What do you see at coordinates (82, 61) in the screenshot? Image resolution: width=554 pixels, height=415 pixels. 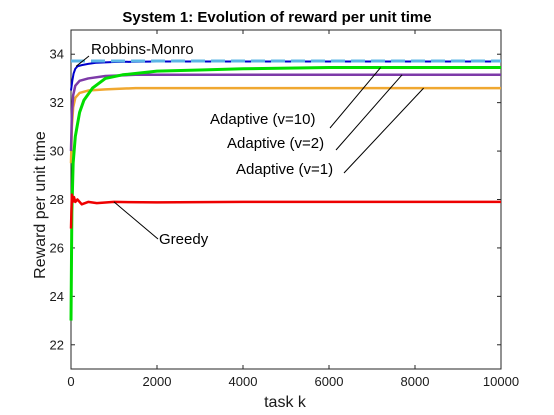 I see `annotation-leader-robbins-monro` at bounding box center [82, 61].